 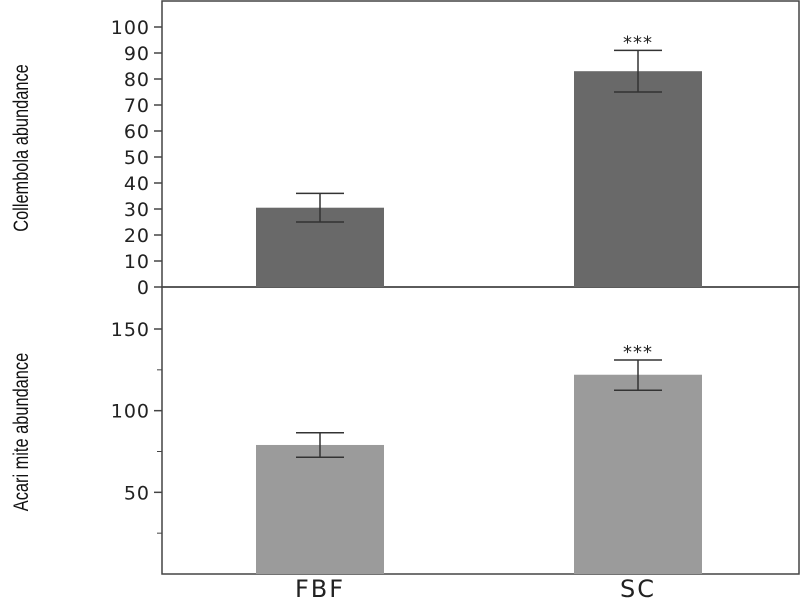 What do you see at coordinates (137, 80) in the screenshot?
I see `y-tick-label-0-8: 80` at bounding box center [137, 80].